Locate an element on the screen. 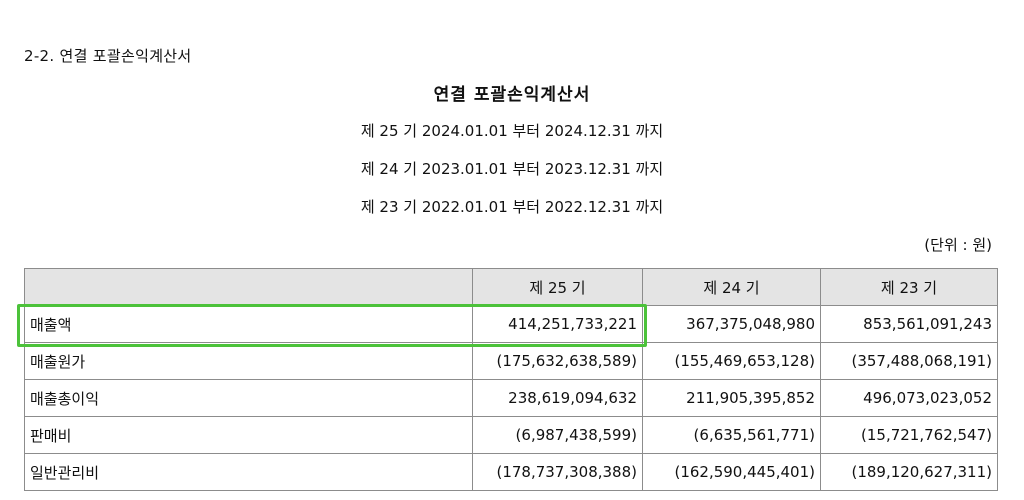 This screenshot has height=500, width=1024. value-cell: (6,635,561,771) is located at coordinates (731, 435).